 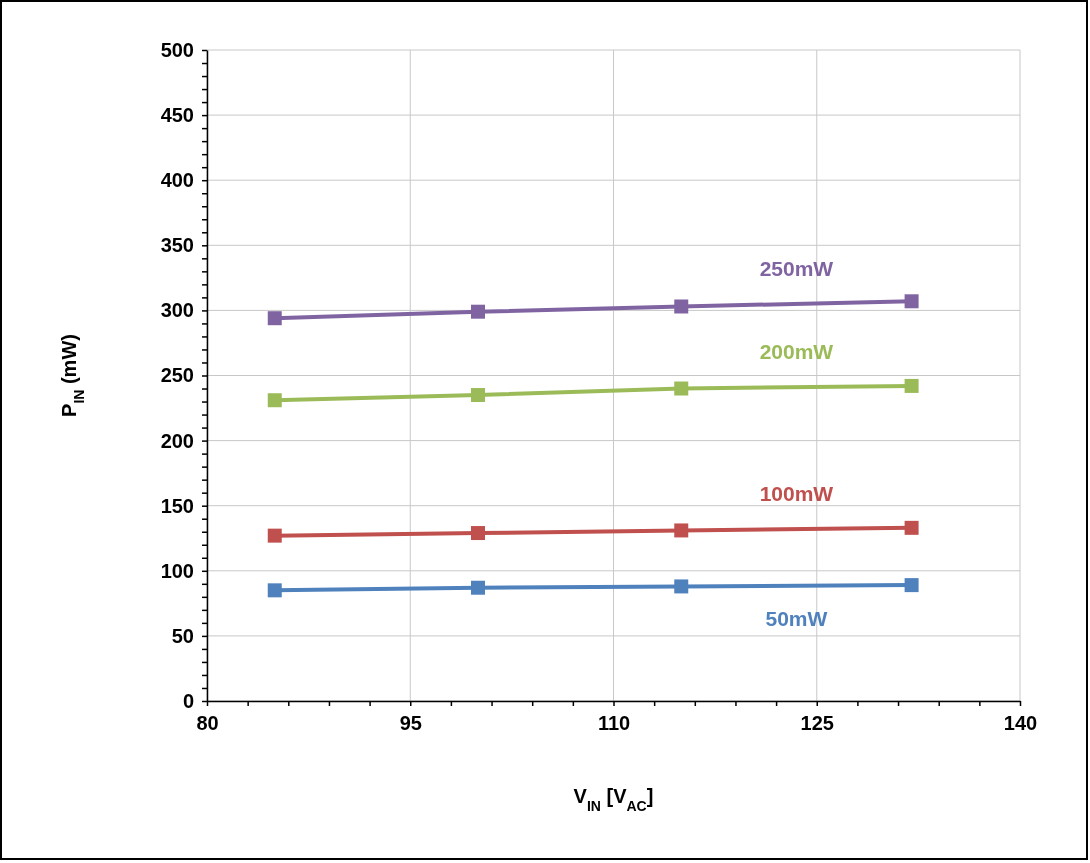 What do you see at coordinates (796, 268) in the screenshot?
I see `series-label: 250mW` at bounding box center [796, 268].